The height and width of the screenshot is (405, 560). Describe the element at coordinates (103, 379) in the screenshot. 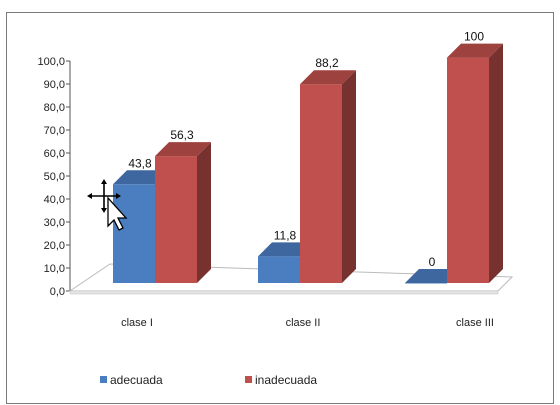

I see `legend-swatch-adecuada` at that location.